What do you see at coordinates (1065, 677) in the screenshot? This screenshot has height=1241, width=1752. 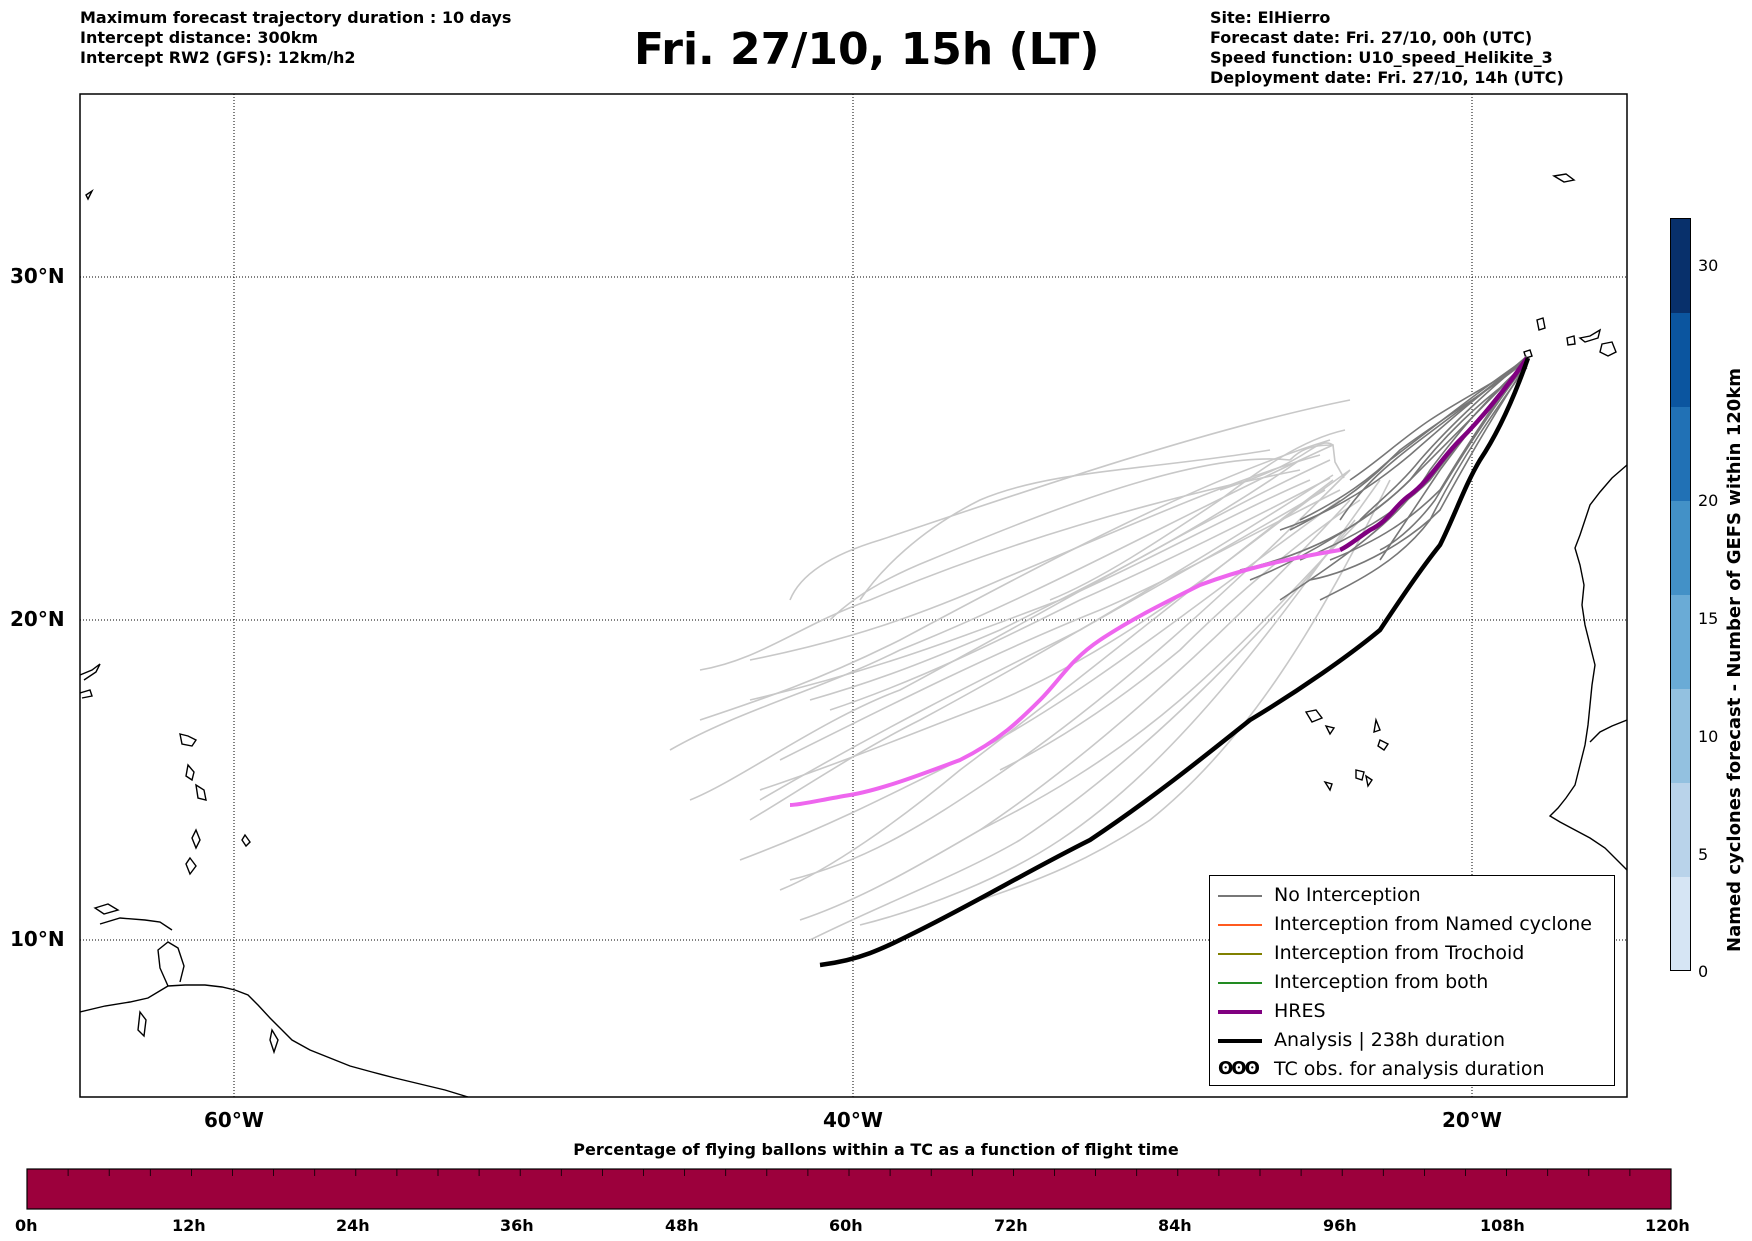 I see `hres-trajectory-late` at bounding box center [1065, 677].